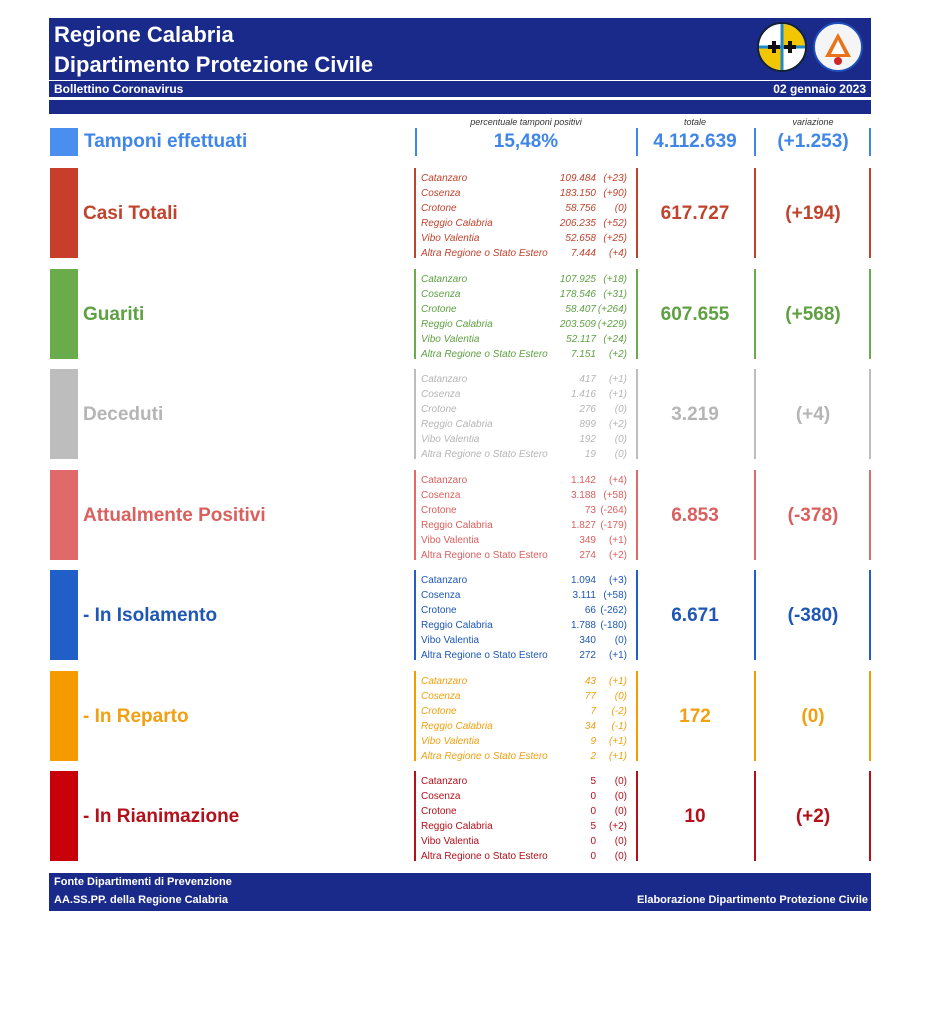 This screenshot has width=930, height=1024. What do you see at coordinates (813, 141) in the screenshot?
I see `tamponi-variation: (+1.253)` at bounding box center [813, 141].